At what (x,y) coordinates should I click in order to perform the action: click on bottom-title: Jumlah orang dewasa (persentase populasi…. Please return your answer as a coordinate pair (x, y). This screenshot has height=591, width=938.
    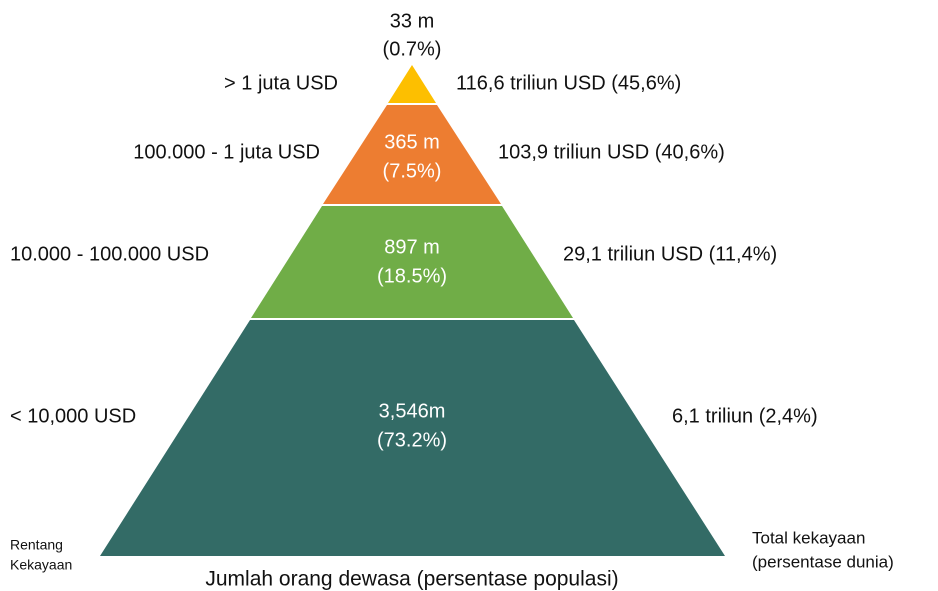
    Looking at the image, I should click on (411, 579).